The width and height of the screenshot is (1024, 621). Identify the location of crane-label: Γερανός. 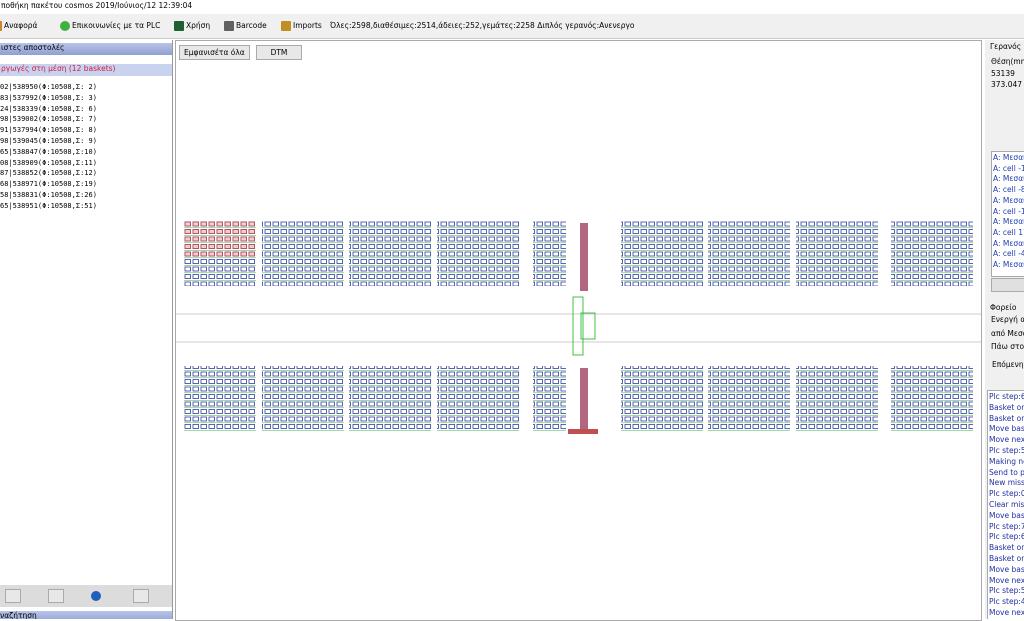
(1006, 46).